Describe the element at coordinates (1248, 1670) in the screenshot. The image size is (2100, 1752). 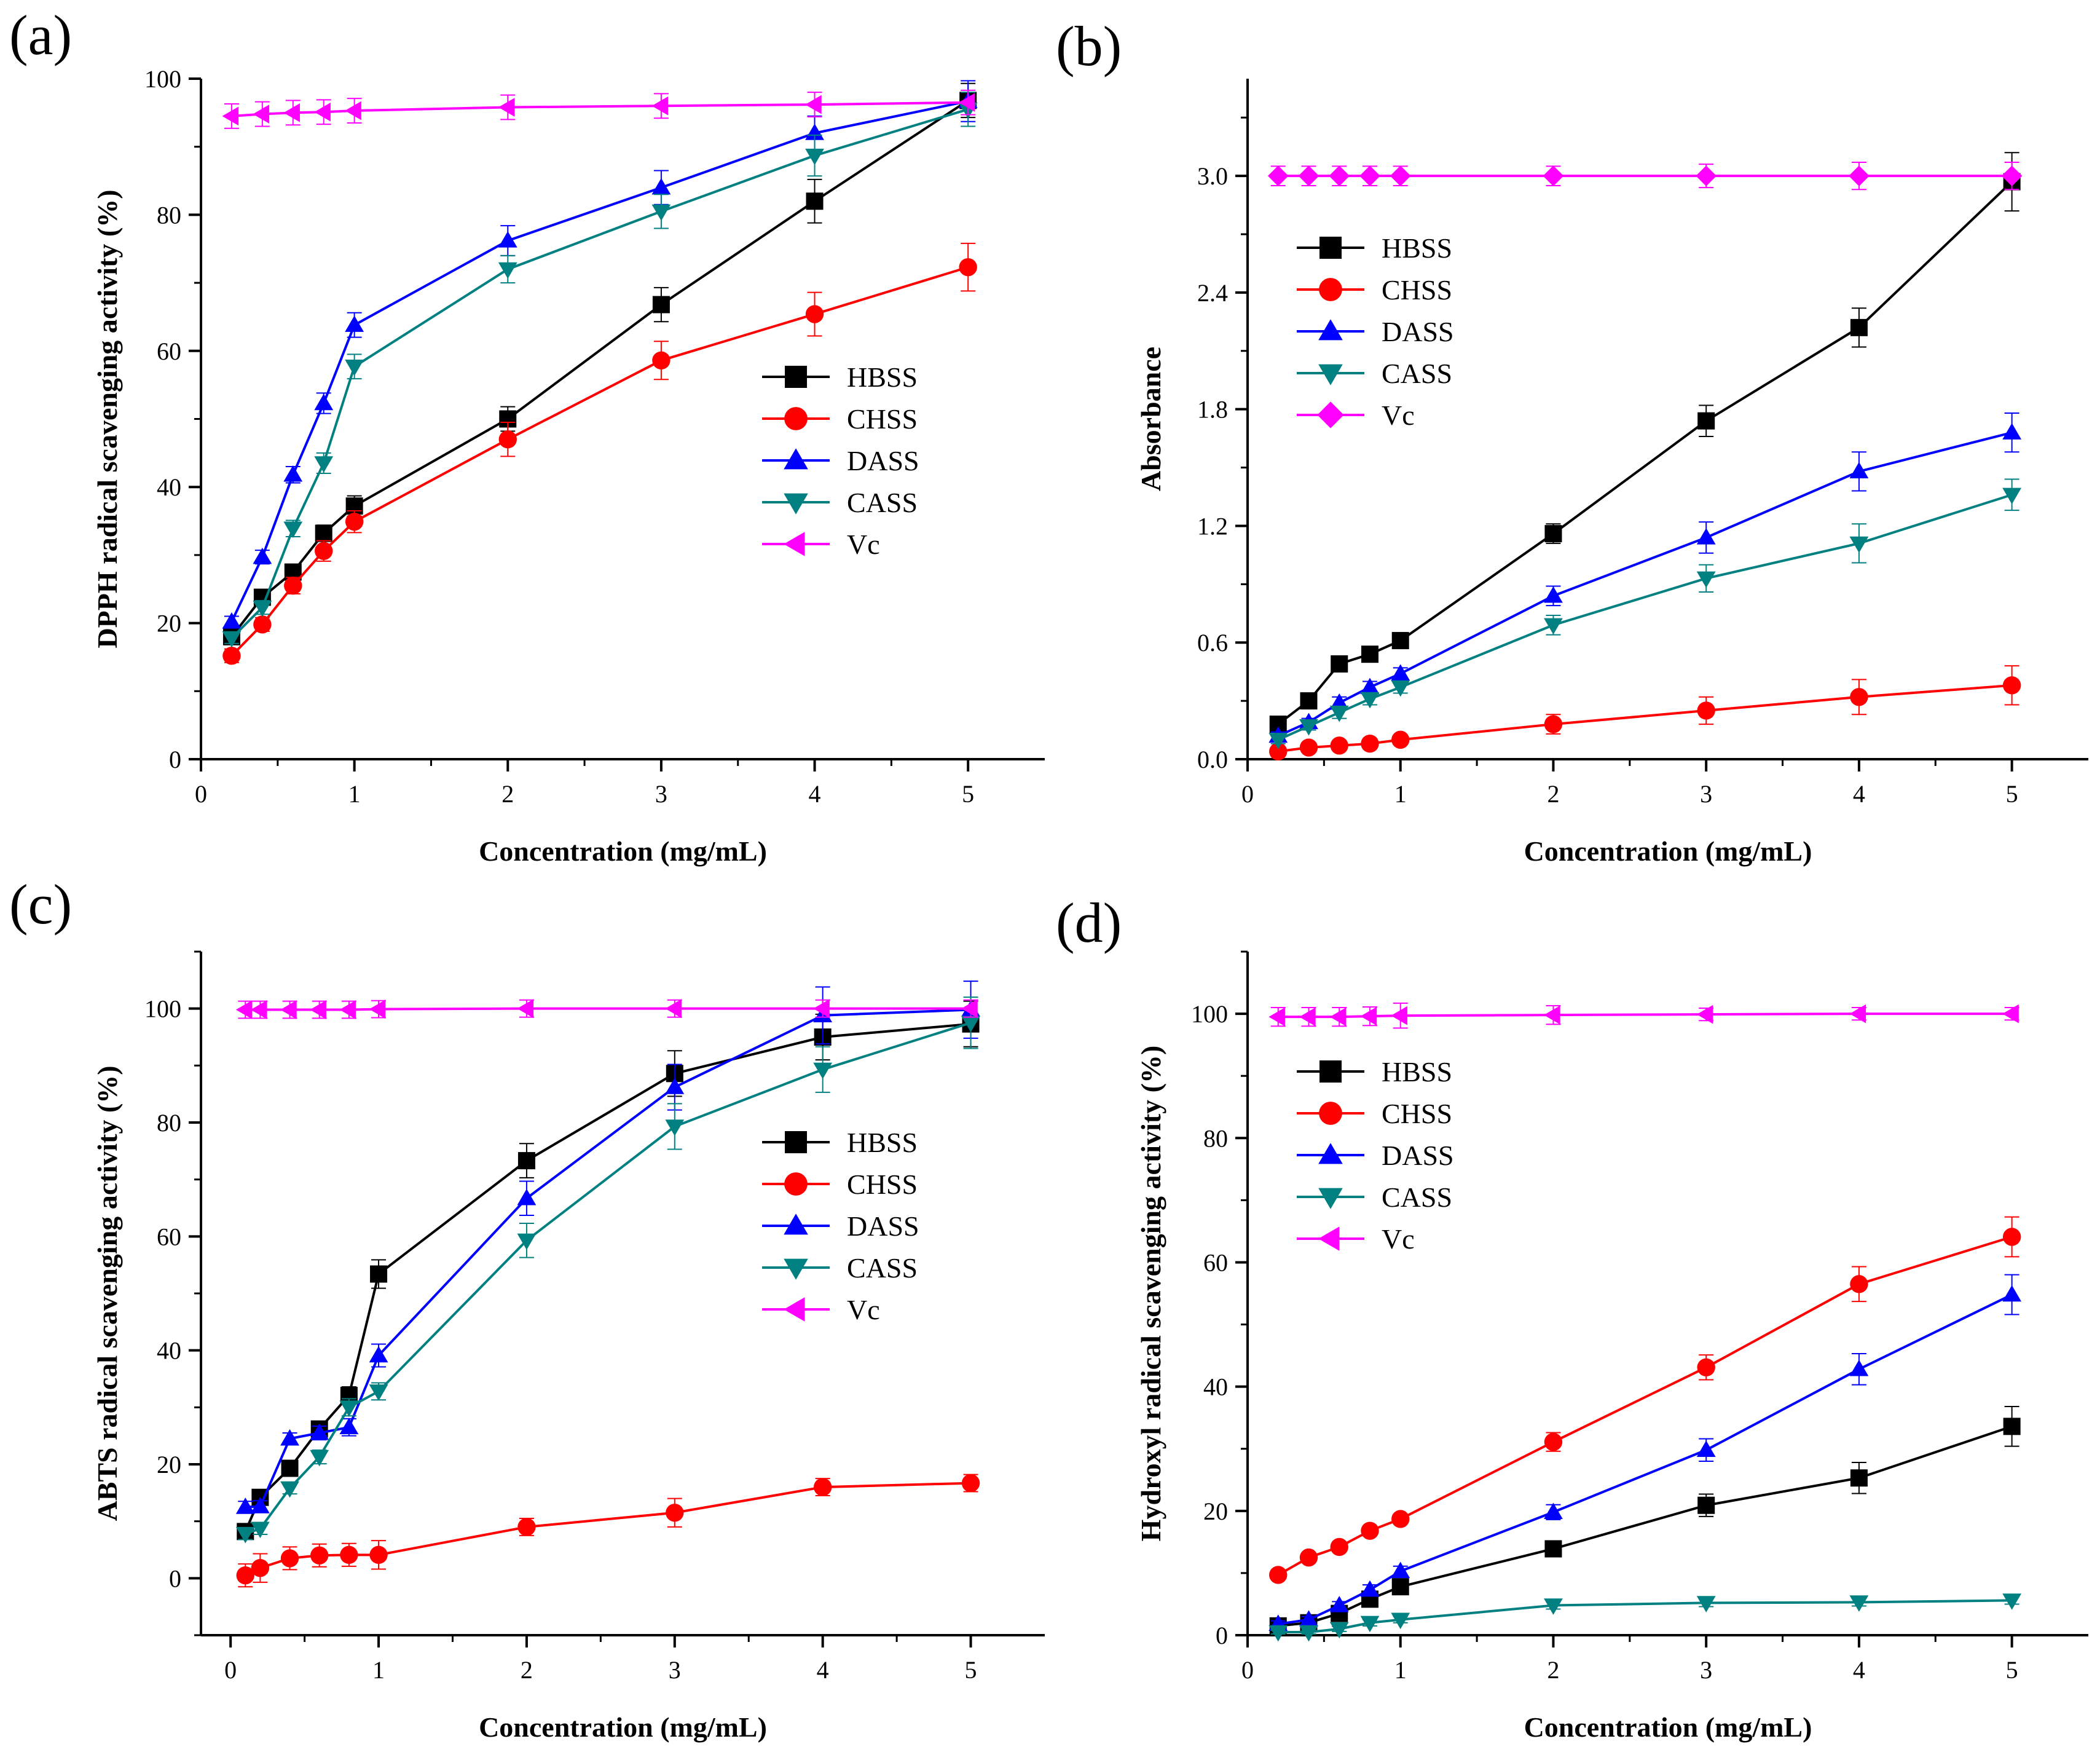
I see `x-tick-label: 0` at that location.